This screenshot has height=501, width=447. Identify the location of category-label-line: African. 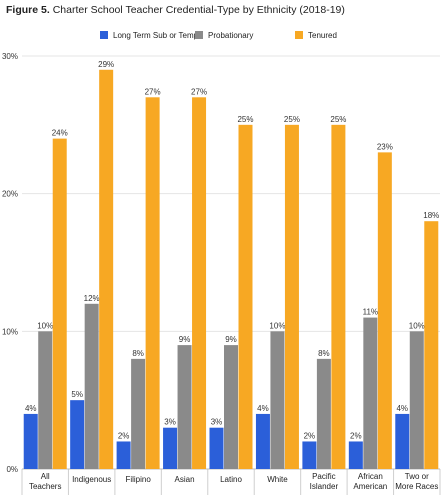
(370, 476).